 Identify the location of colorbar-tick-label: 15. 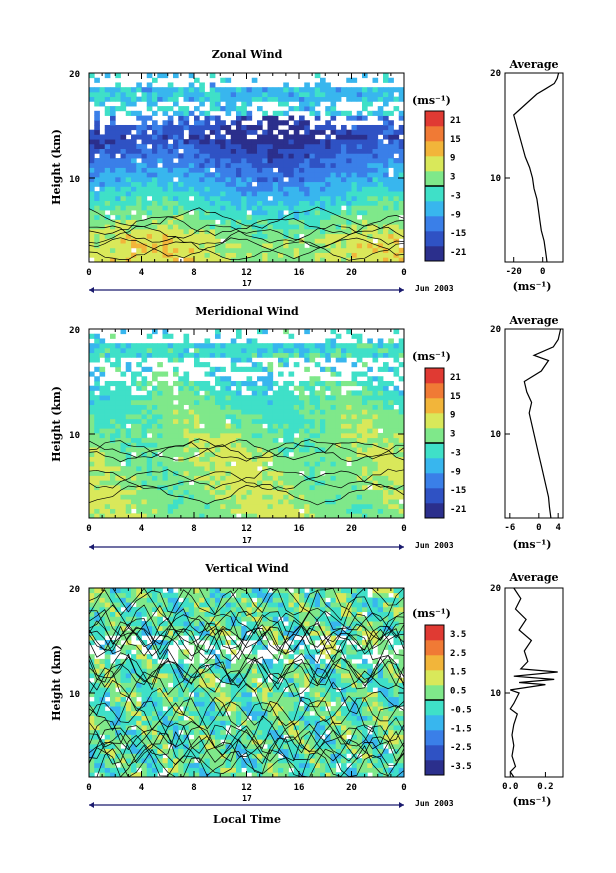
(455, 397).